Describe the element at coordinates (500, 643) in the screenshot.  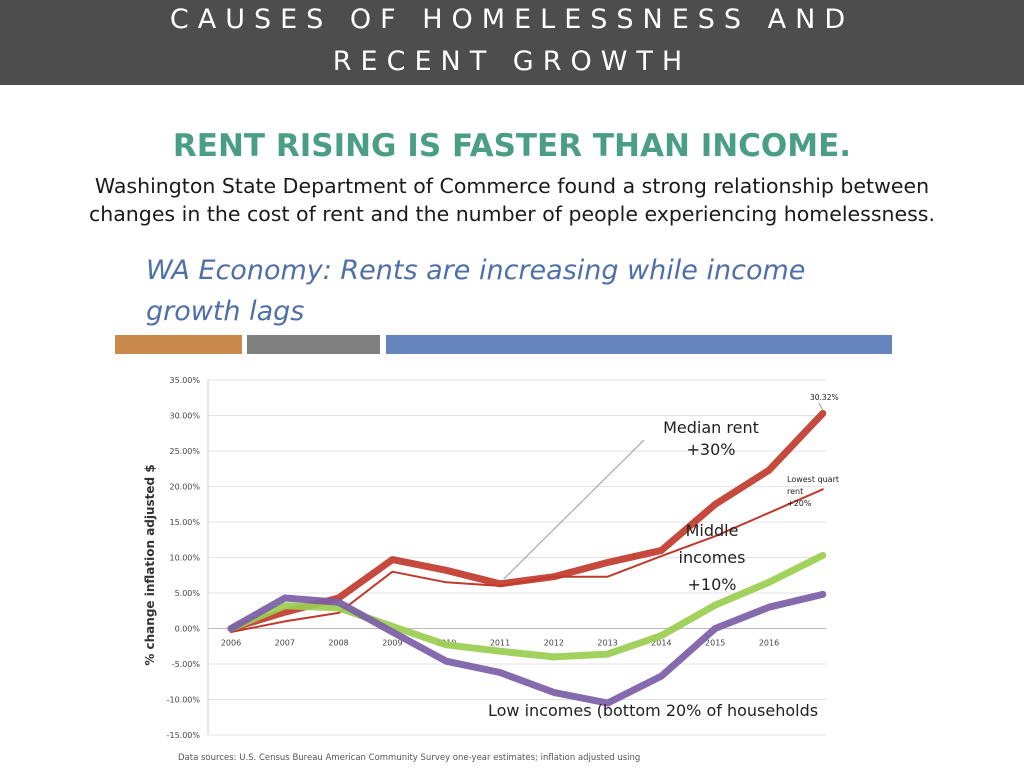
I see `x-tick-label: 2011` at that location.